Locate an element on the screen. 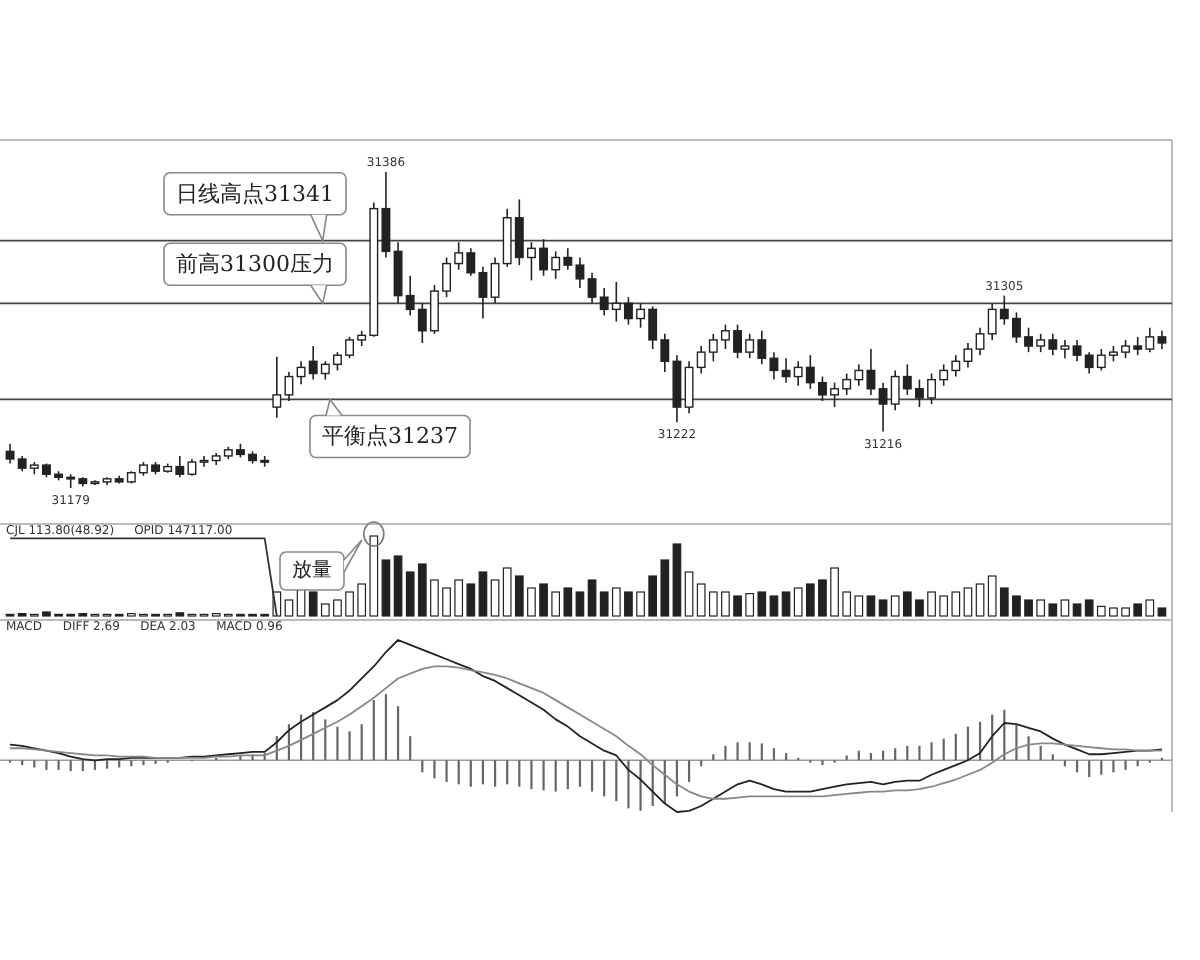 This screenshot has width=1200, height=960. annotation: 放量 is located at coordinates (312, 571).